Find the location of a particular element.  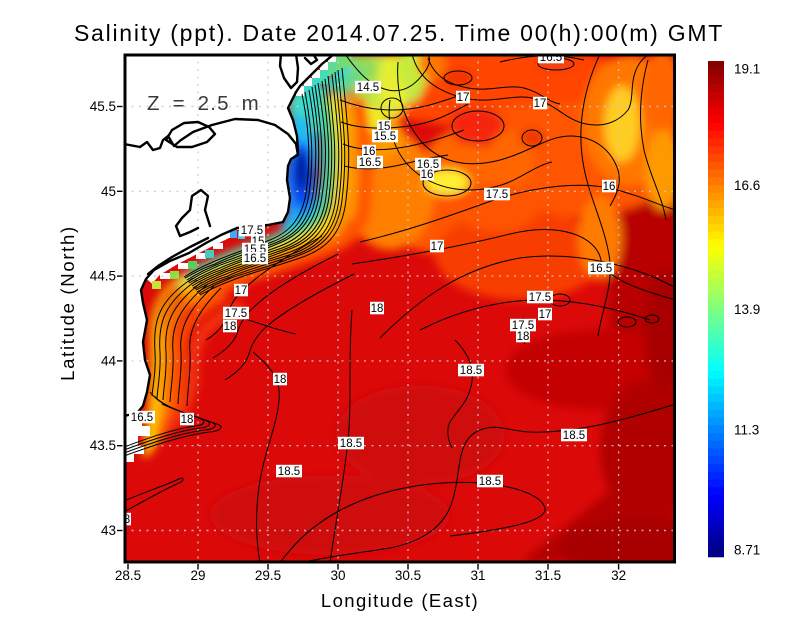

svg-text: 43.5 is located at coordinates (103, 445).